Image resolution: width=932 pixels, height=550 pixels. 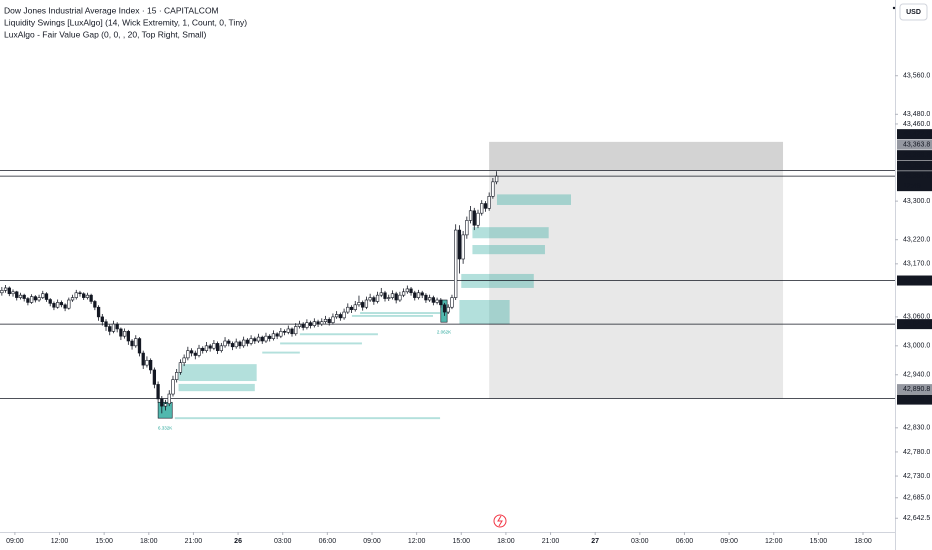 I want to click on swing-count: 6.332K, so click(x=165, y=427).